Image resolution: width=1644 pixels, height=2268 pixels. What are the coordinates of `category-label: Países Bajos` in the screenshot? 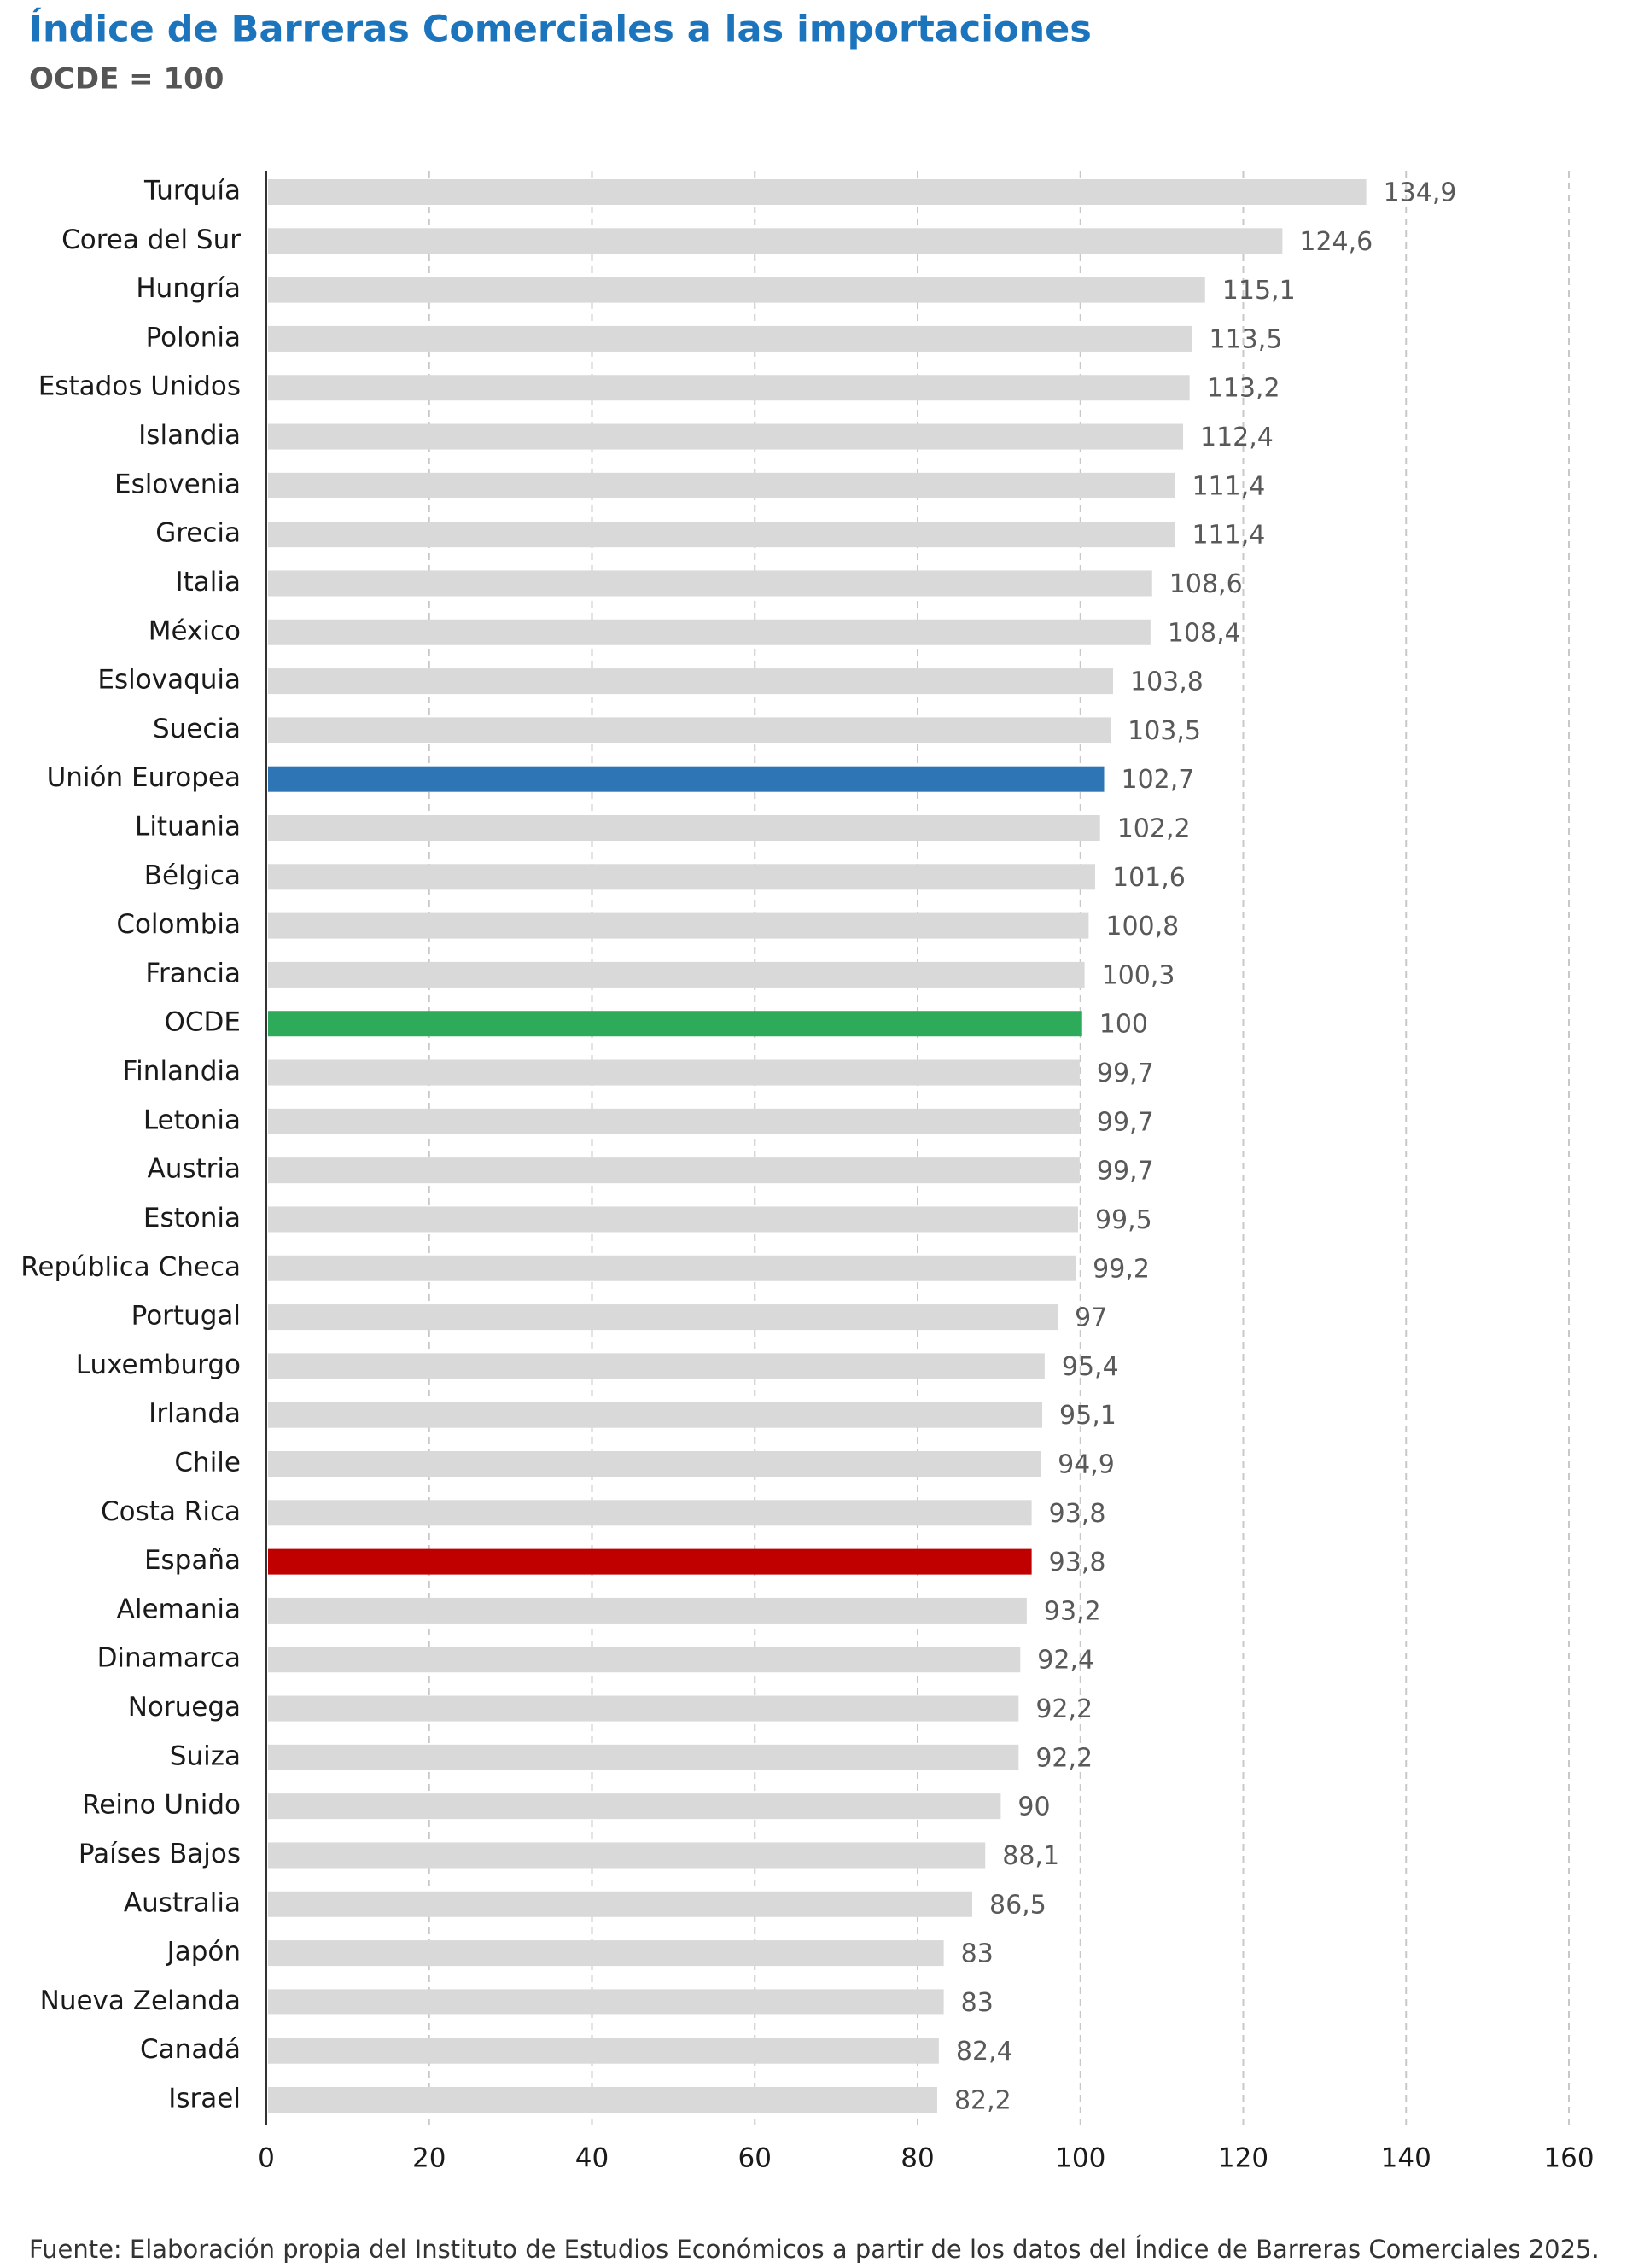 It's located at (160, 1854).